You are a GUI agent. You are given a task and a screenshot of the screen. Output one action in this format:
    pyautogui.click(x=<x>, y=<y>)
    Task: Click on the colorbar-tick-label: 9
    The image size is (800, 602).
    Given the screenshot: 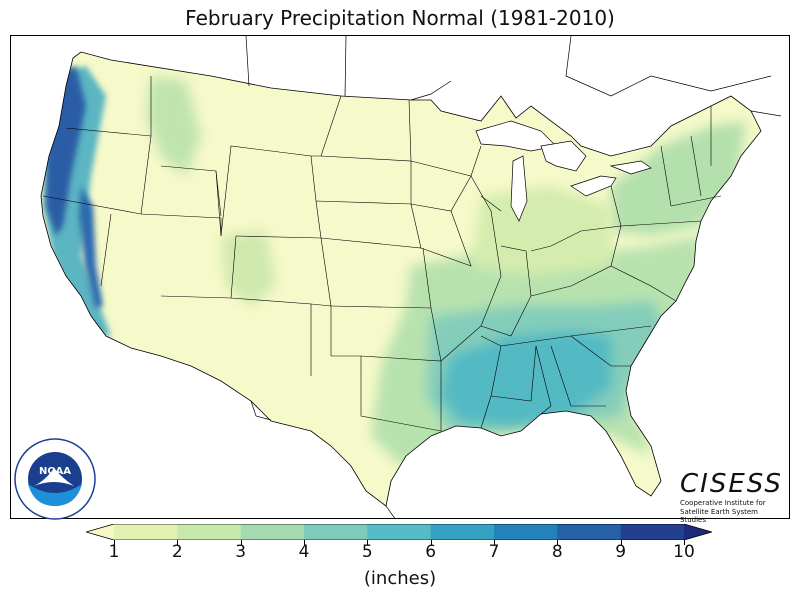 What is the action you would take?
    pyautogui.click(x=621, y=552)
    